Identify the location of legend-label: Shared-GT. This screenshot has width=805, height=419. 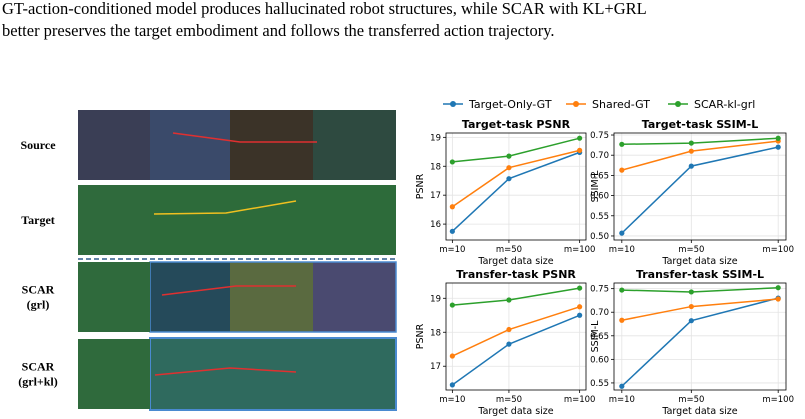
(621, 104).